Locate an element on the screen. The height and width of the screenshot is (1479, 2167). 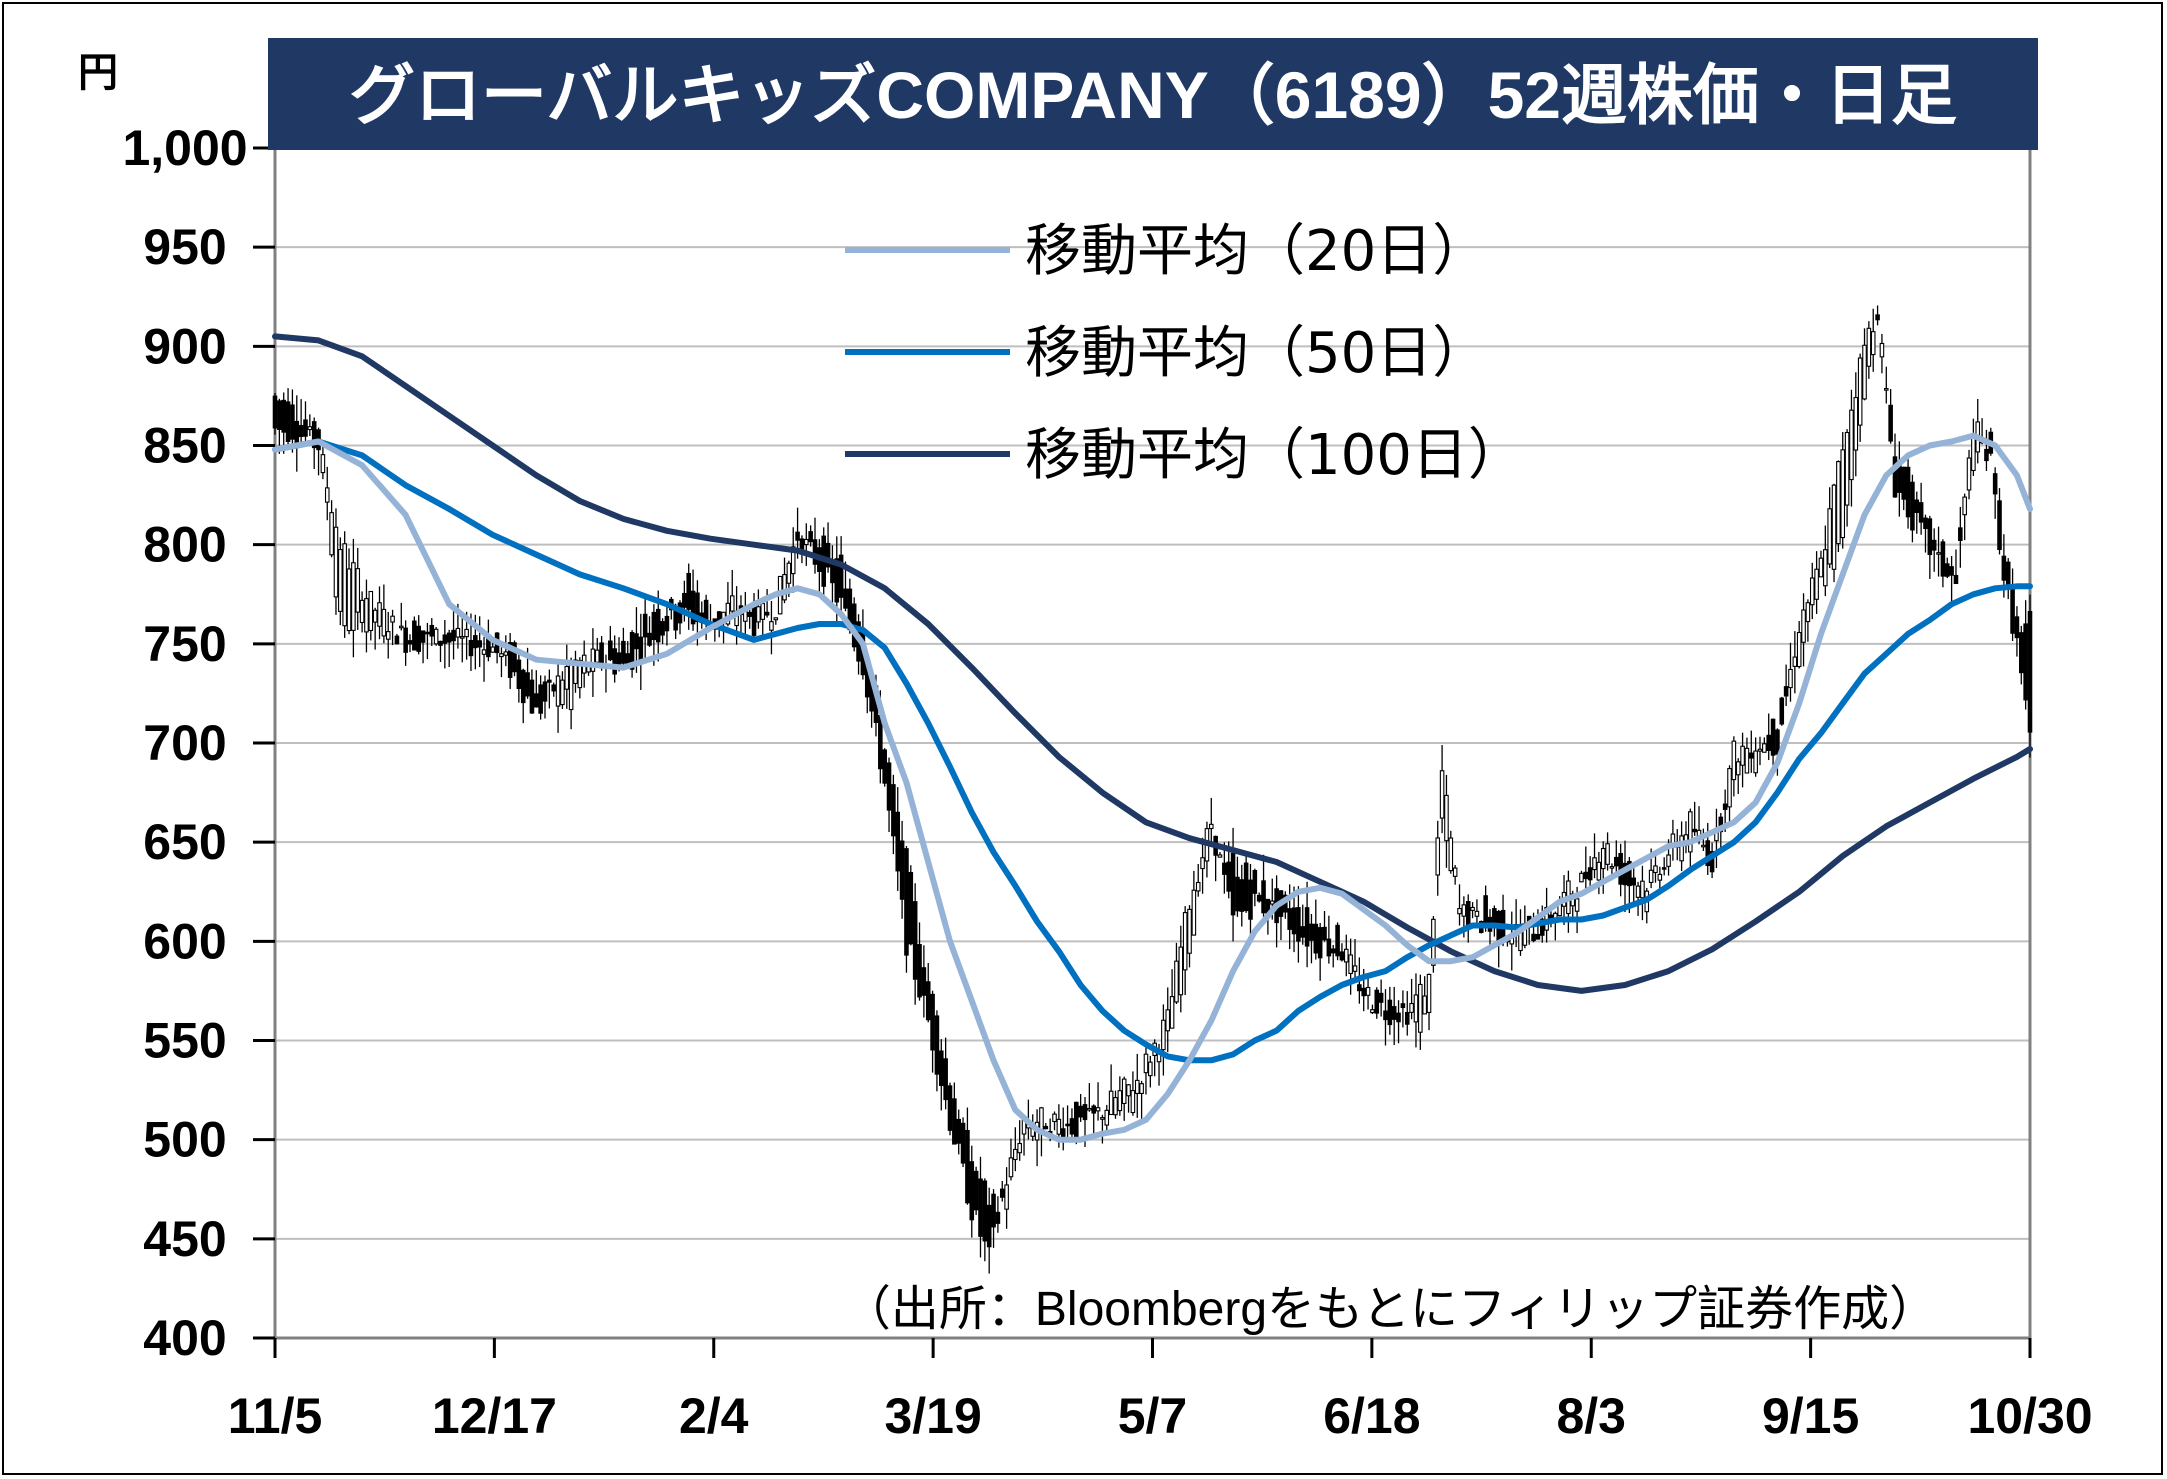
x-tick-label: 3/19 is located at coordinates (932, 1416).